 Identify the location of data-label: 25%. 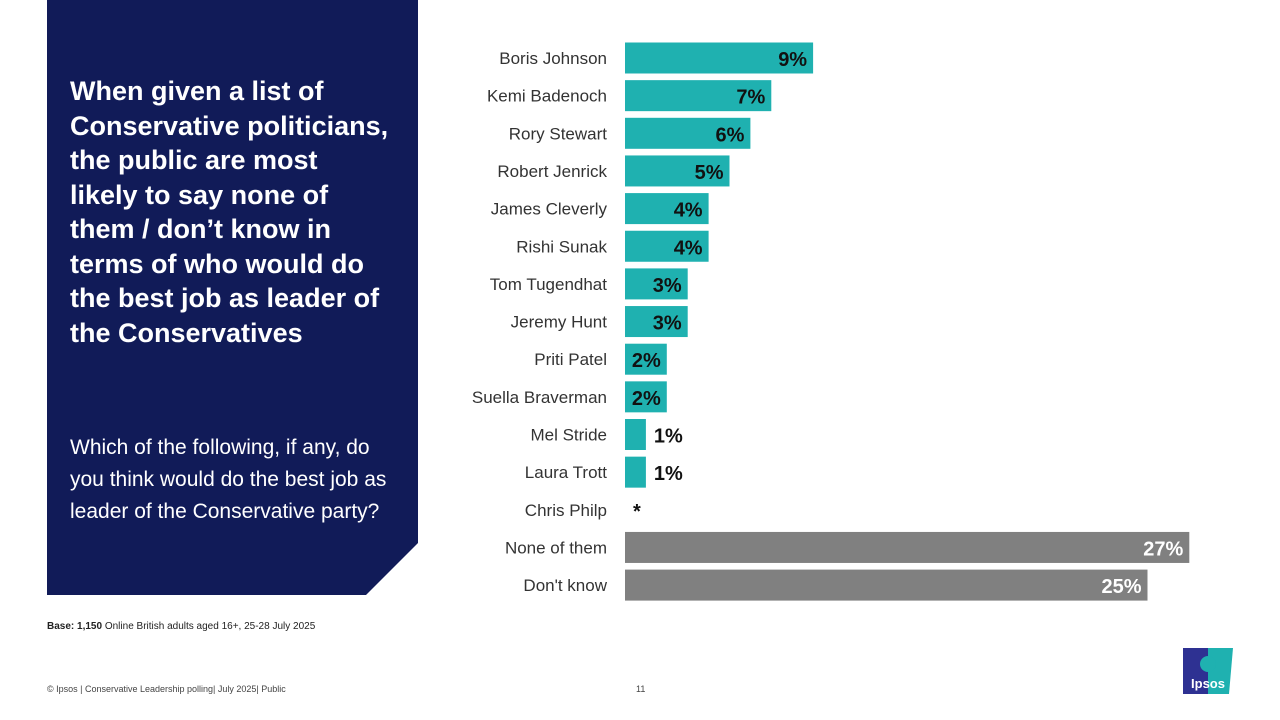
(1121, 587).